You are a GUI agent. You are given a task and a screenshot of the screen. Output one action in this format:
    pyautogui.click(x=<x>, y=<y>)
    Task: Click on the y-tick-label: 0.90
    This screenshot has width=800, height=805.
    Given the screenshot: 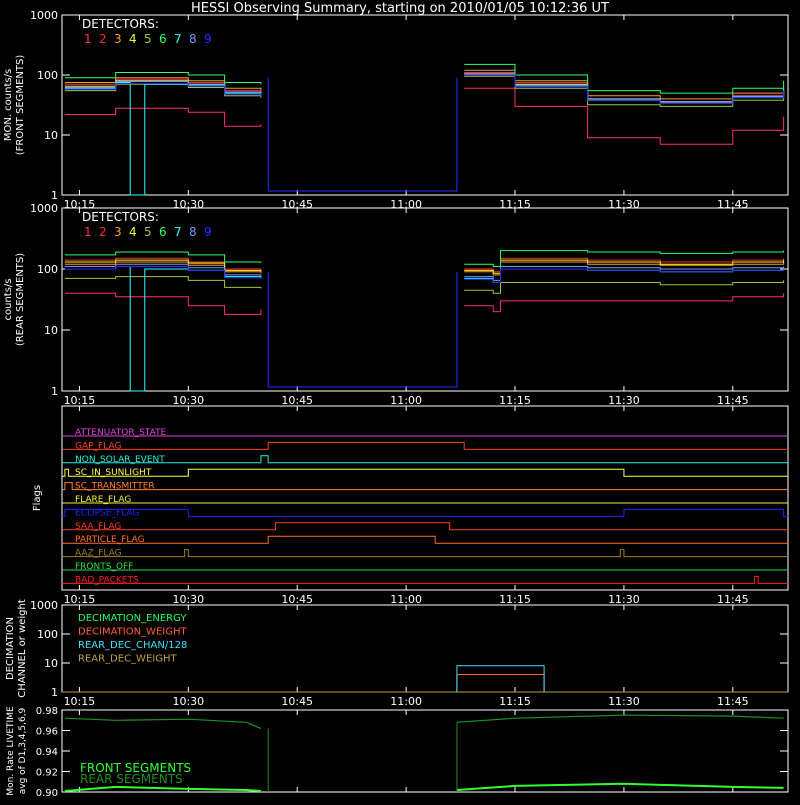 What is the action you would take?
    pyautogui.click(x=47, y=793)
    